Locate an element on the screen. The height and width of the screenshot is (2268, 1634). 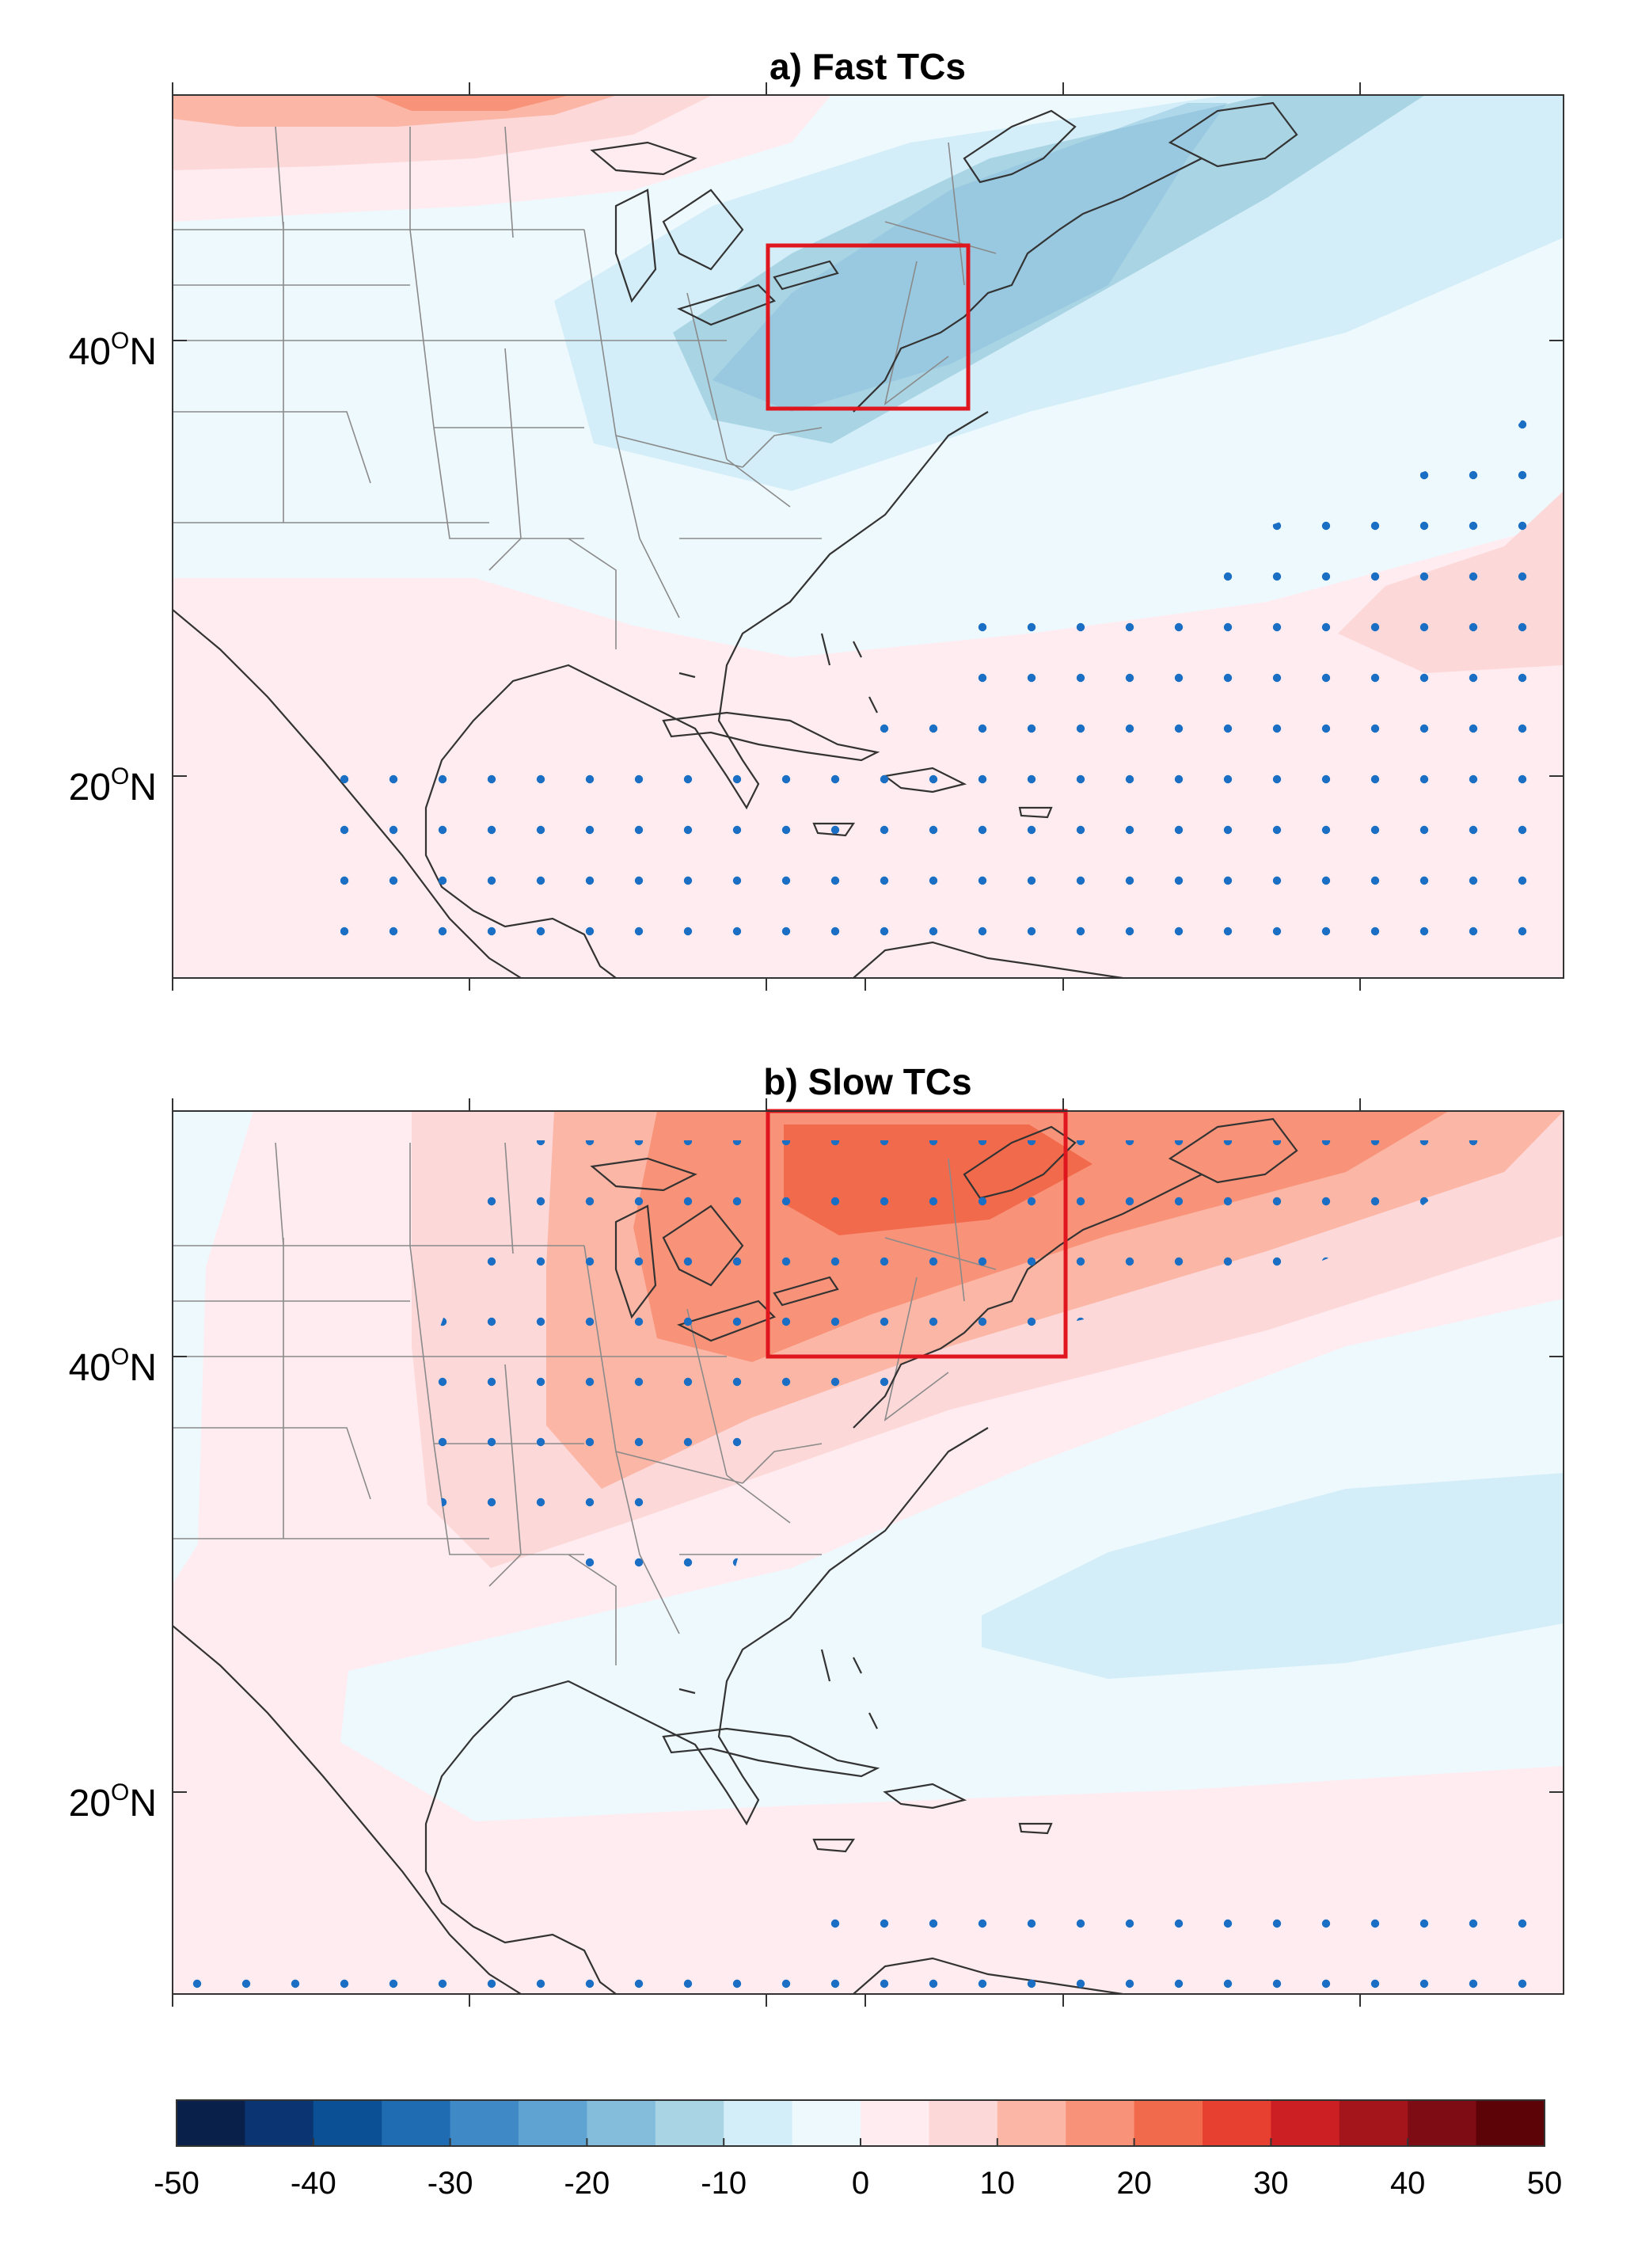
colorbar-tick-label: 50 is located at coordinates (1545, 2183).